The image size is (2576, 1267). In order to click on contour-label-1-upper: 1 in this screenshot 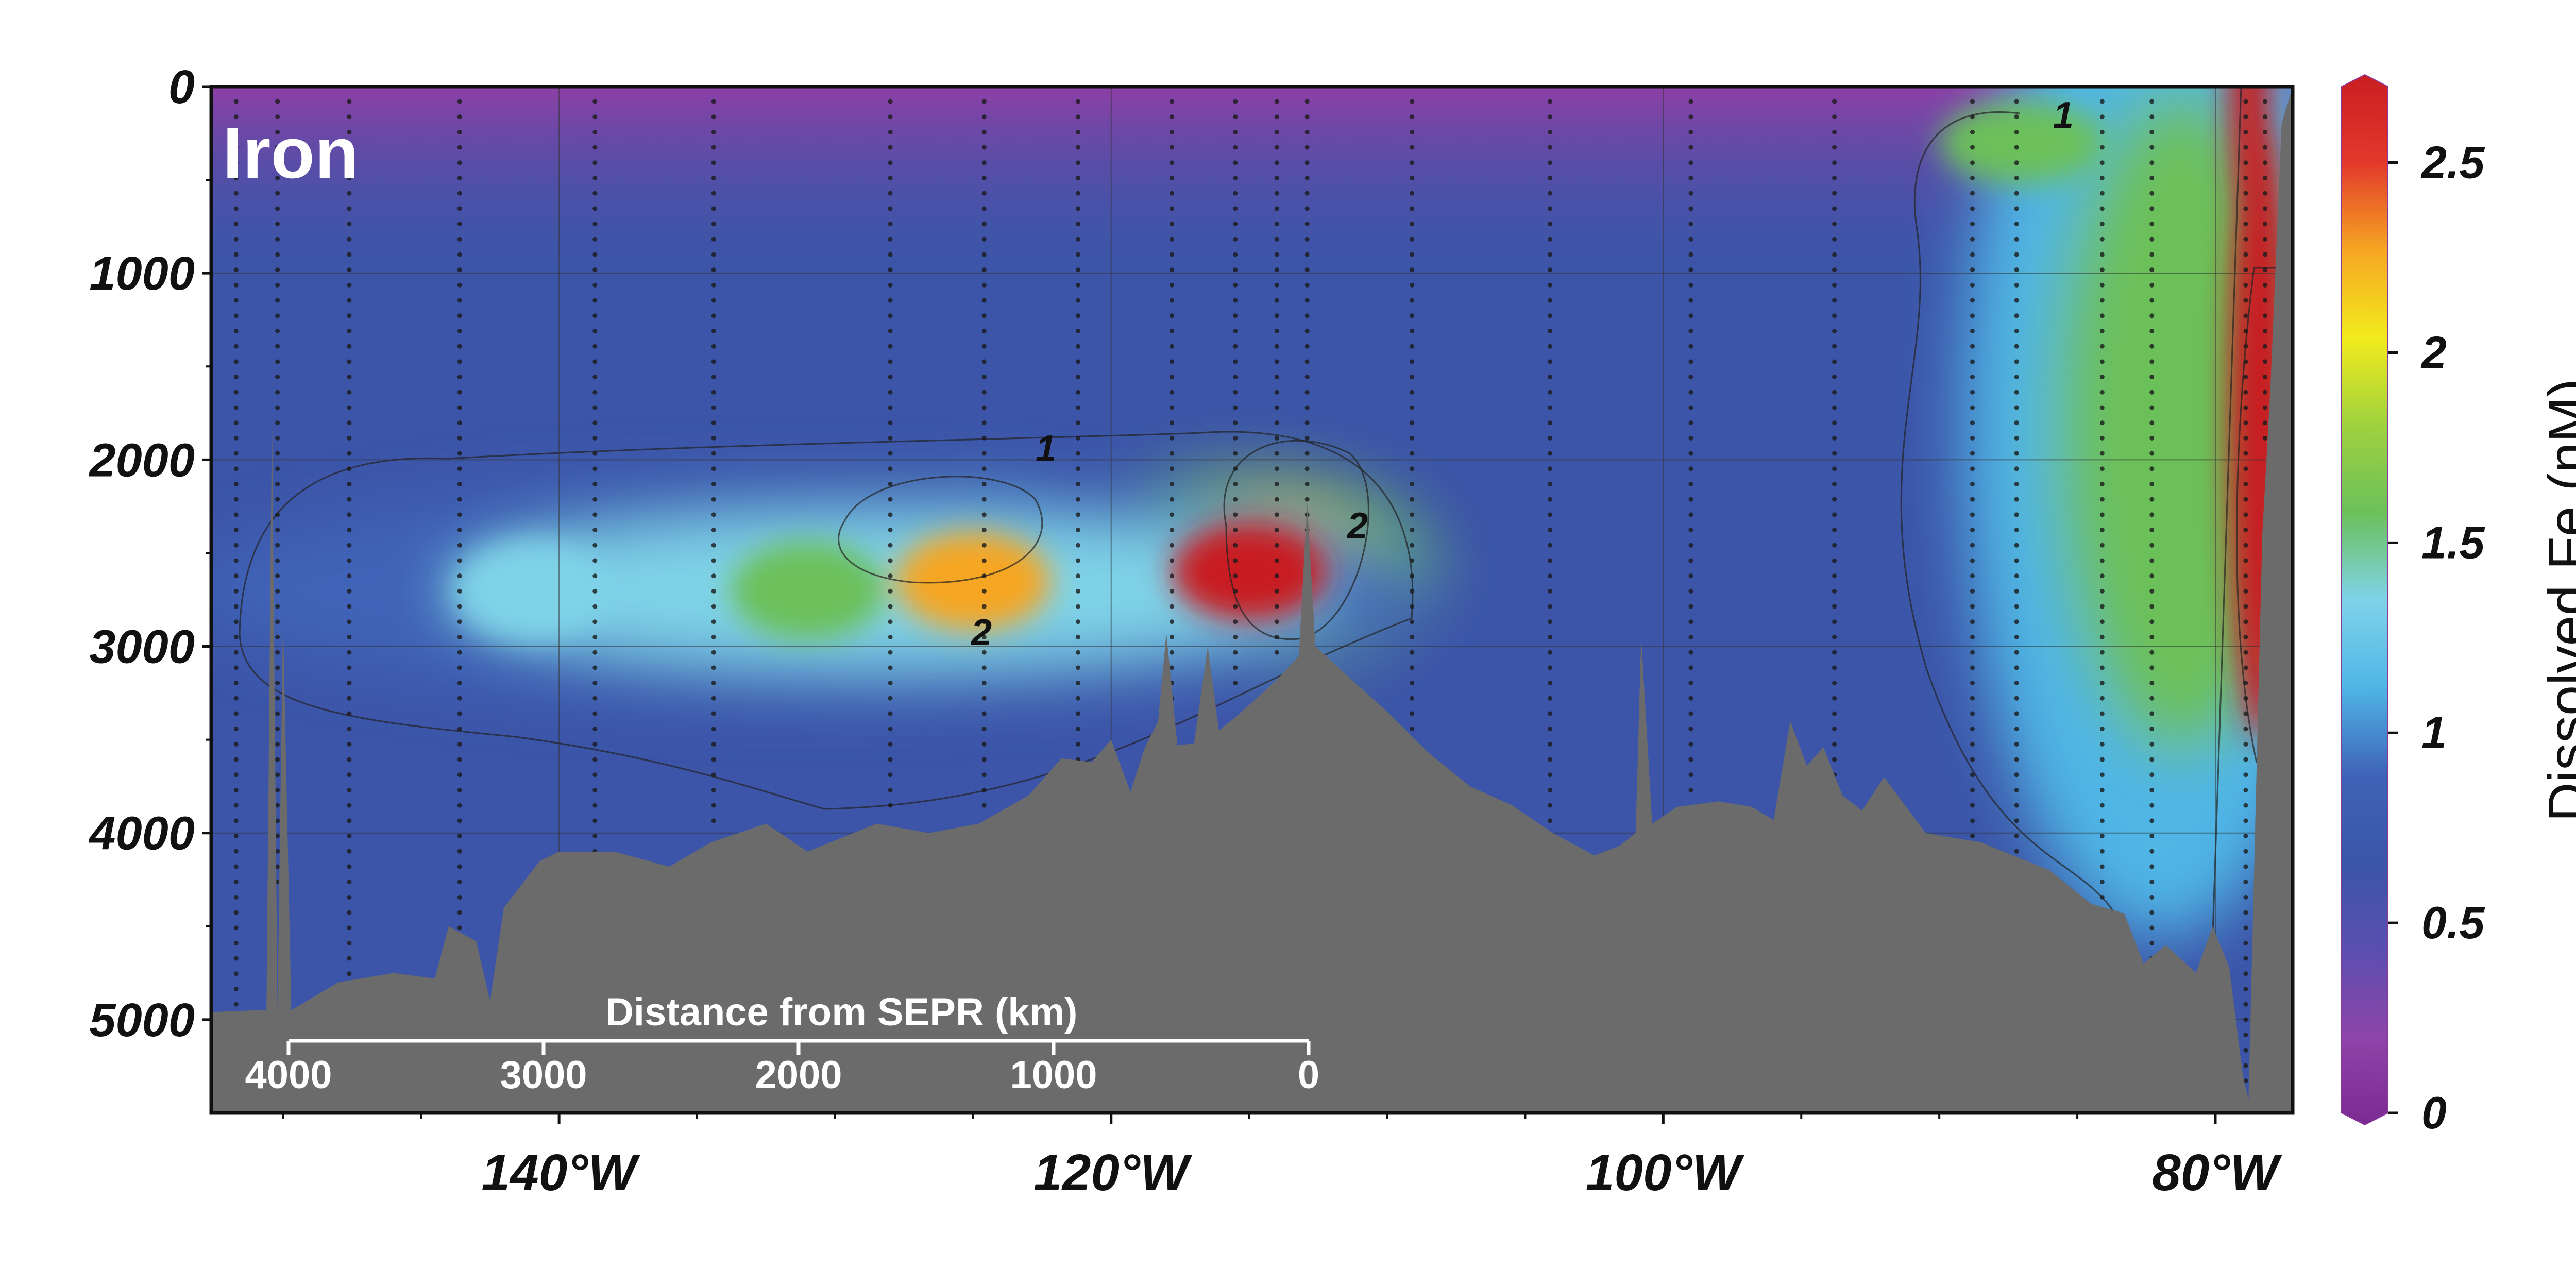, I will do `click(2063, 115)`.